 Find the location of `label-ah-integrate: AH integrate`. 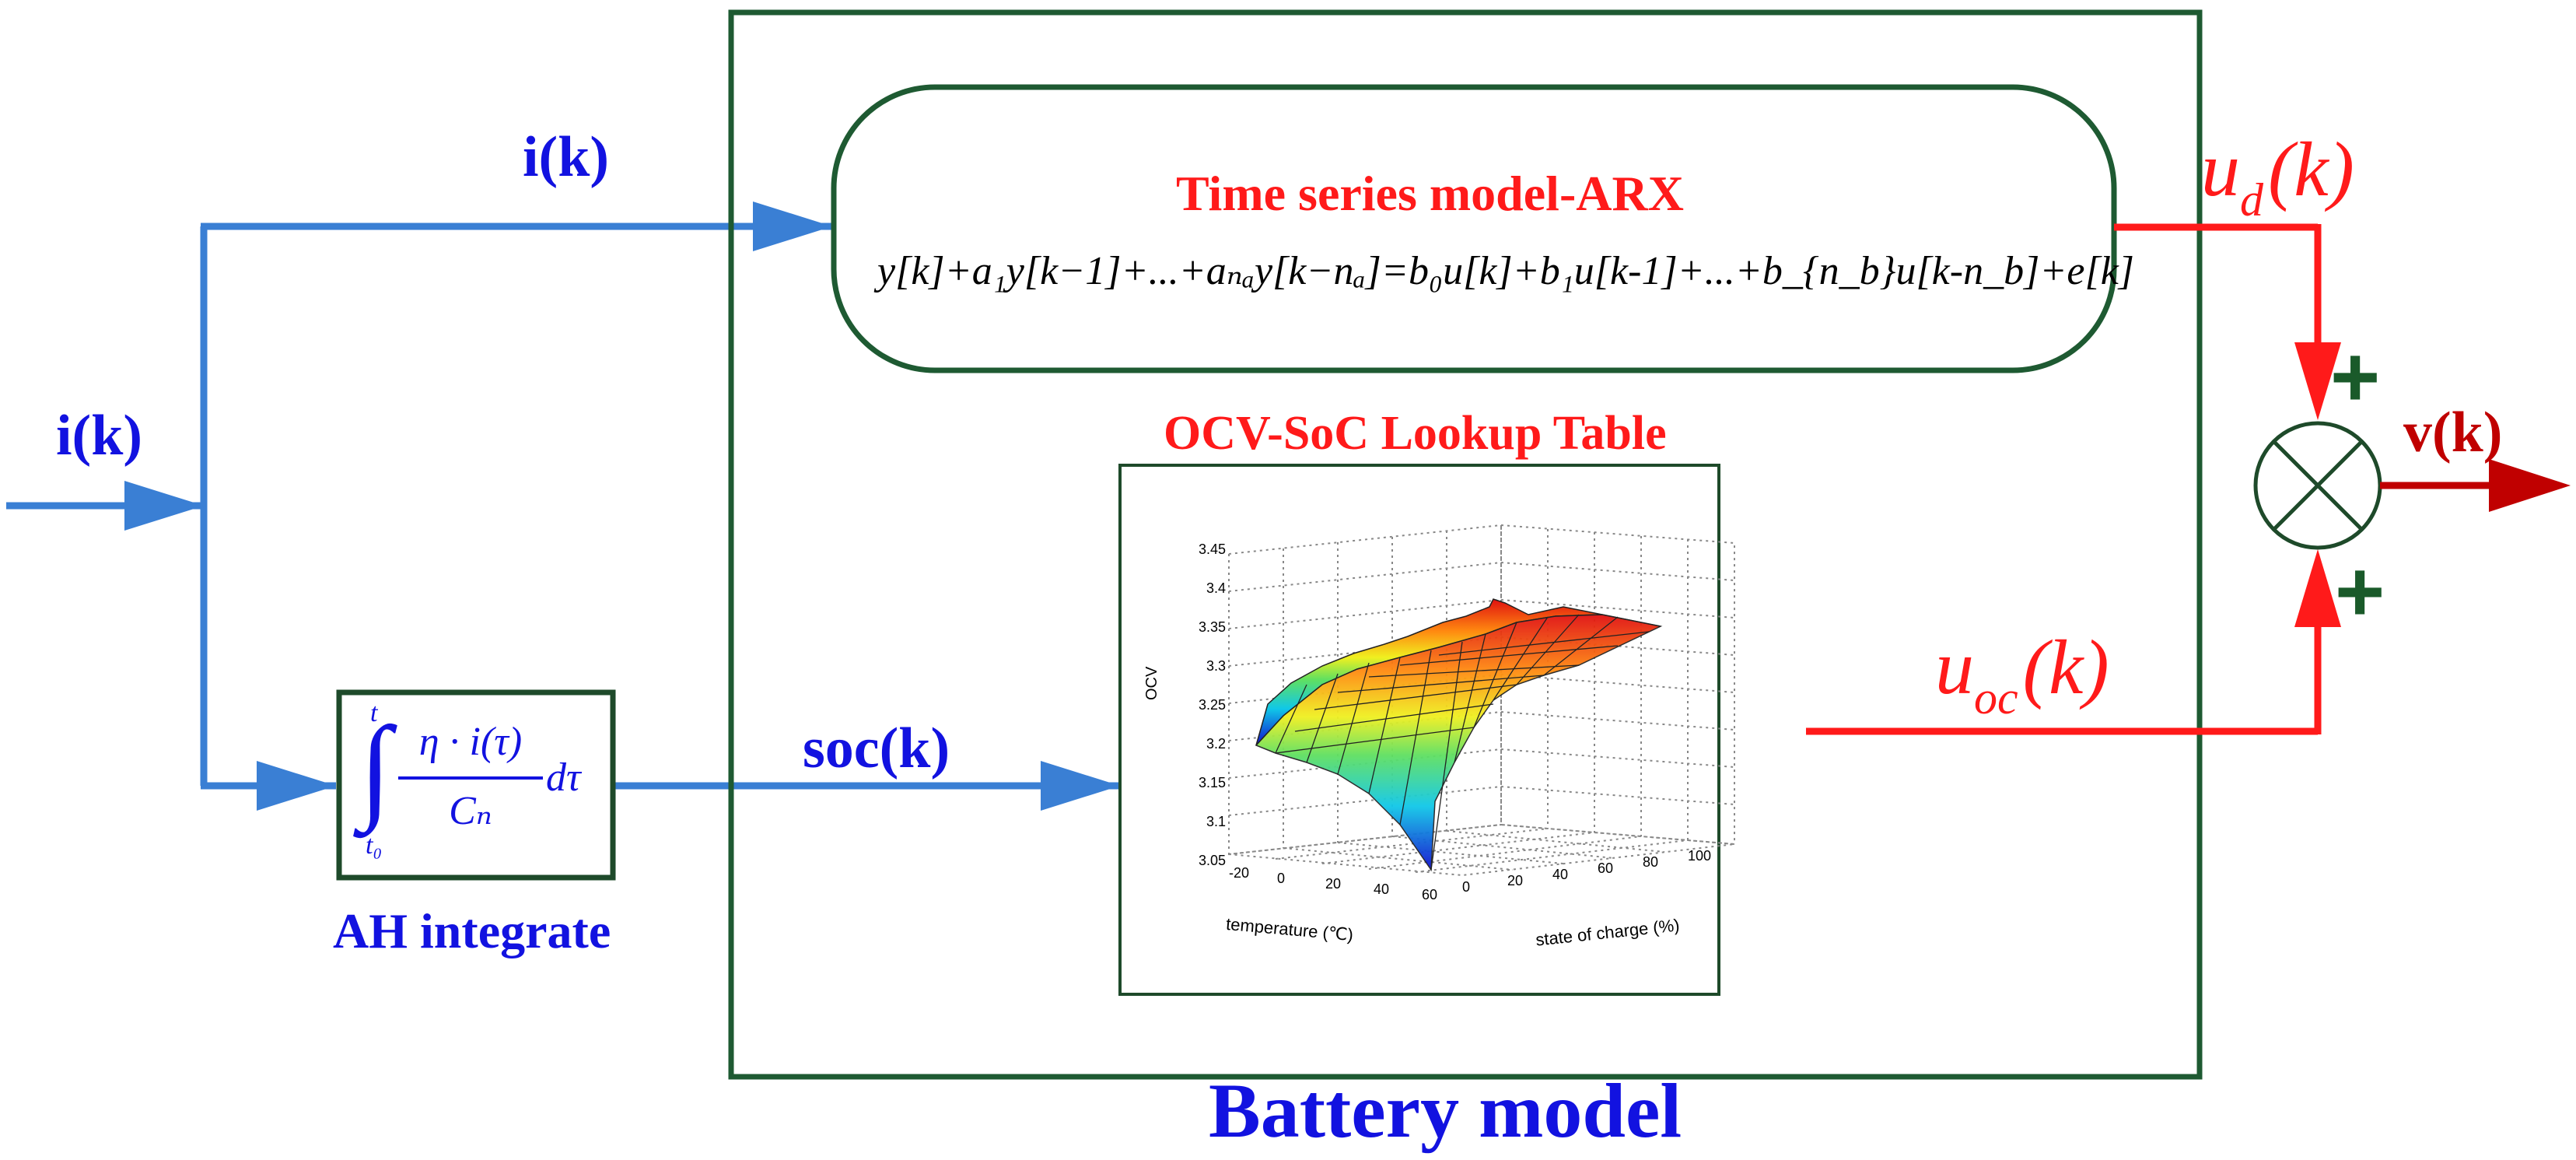

label-ah-integrate: AH integrate is located at coordinates (472, 930).